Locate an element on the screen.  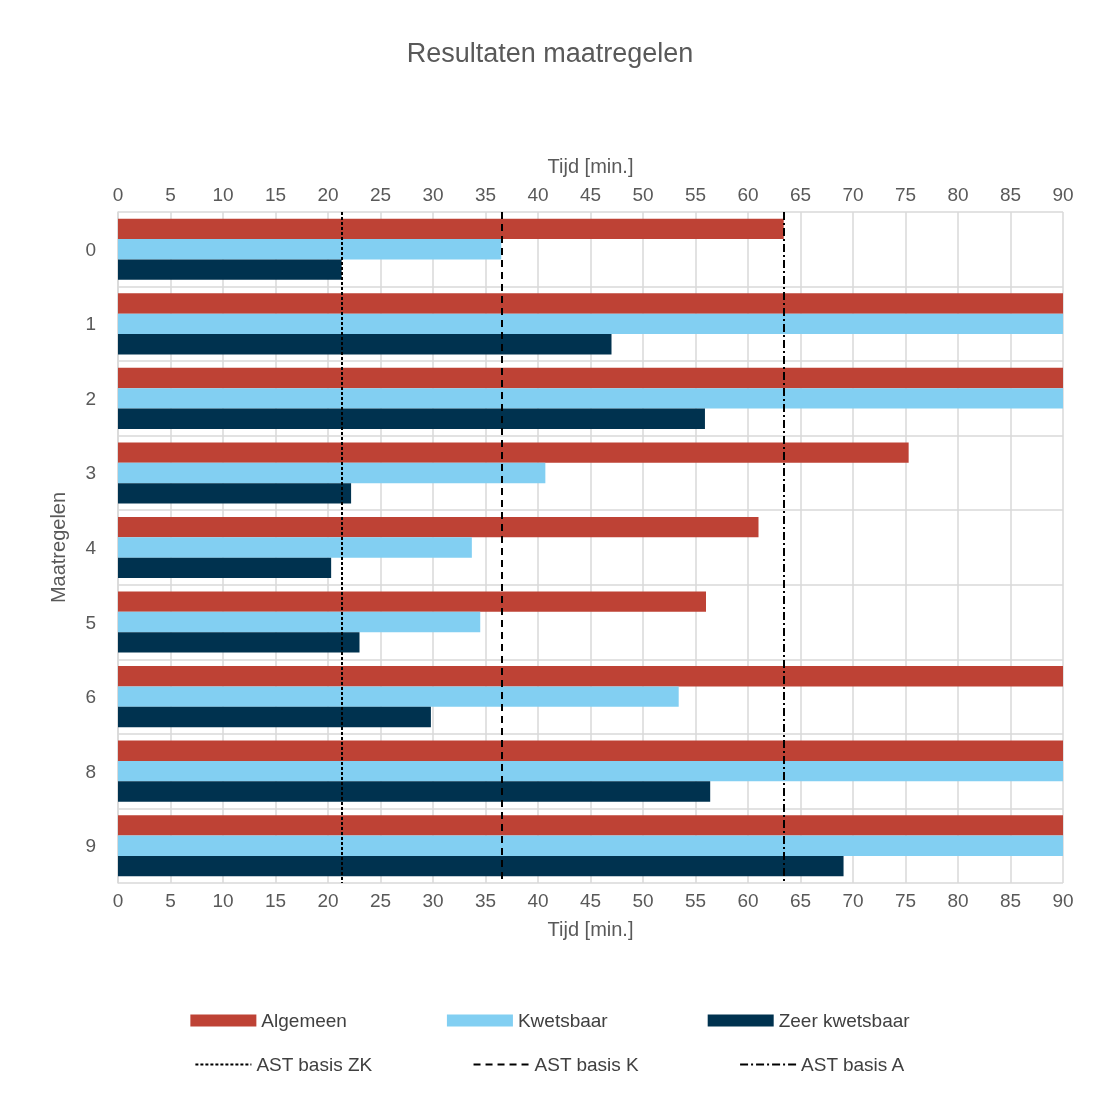
x2-tick-label: 65 is located at coordinates (800, 194).